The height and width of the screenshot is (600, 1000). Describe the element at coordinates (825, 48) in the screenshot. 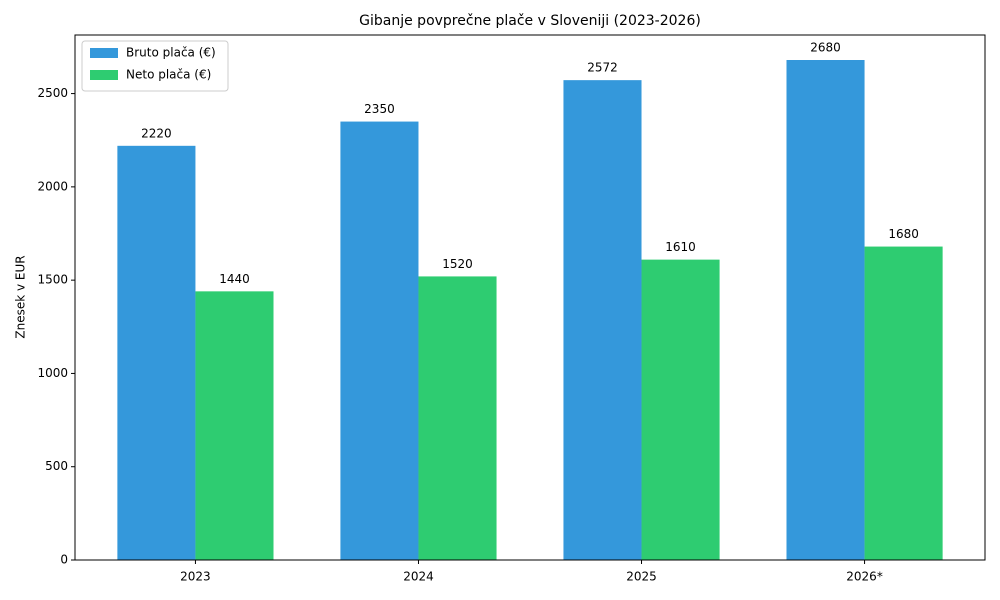

I see `data-label: 2680` at that location.